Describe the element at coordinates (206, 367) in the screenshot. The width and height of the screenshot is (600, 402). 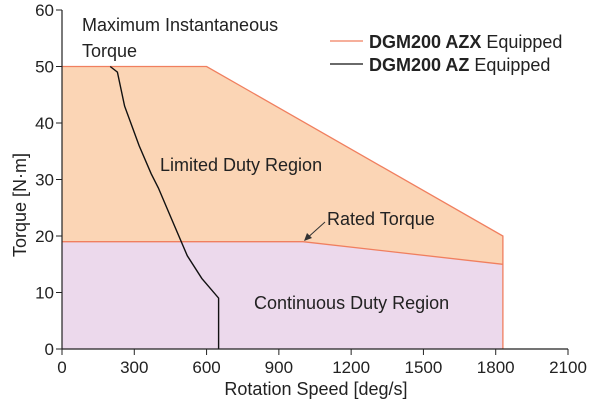
I see `x-tick-label: 600` at that location.